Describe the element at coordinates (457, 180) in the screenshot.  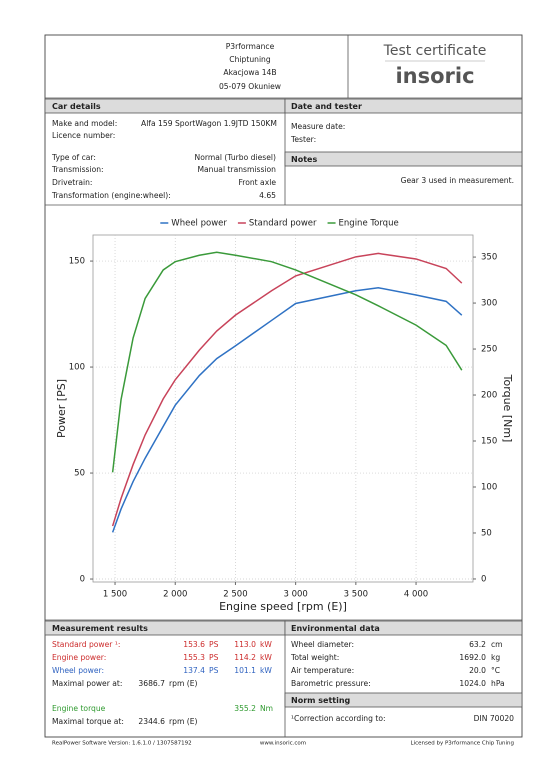
I see `note-text: Gear 3 used in measurement.` at that location.